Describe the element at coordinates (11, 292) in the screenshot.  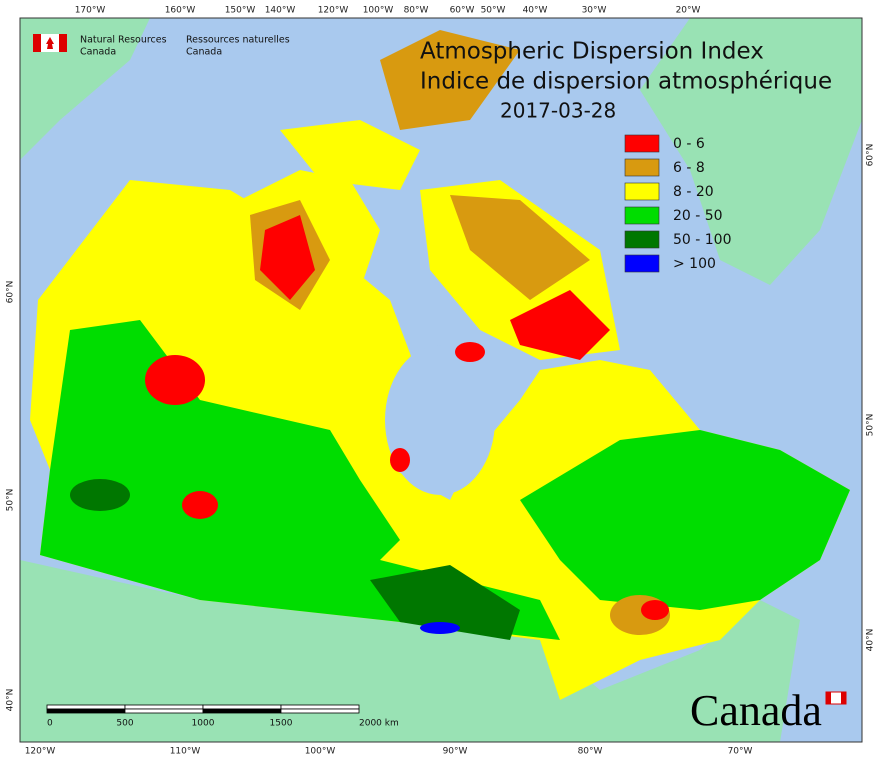
I see `graticule-label-left: 60°N` at that location.